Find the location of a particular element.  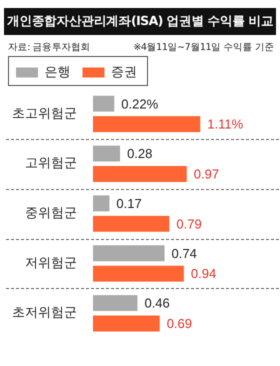

data-label: 0.97 is located at coordinates (207, 174).